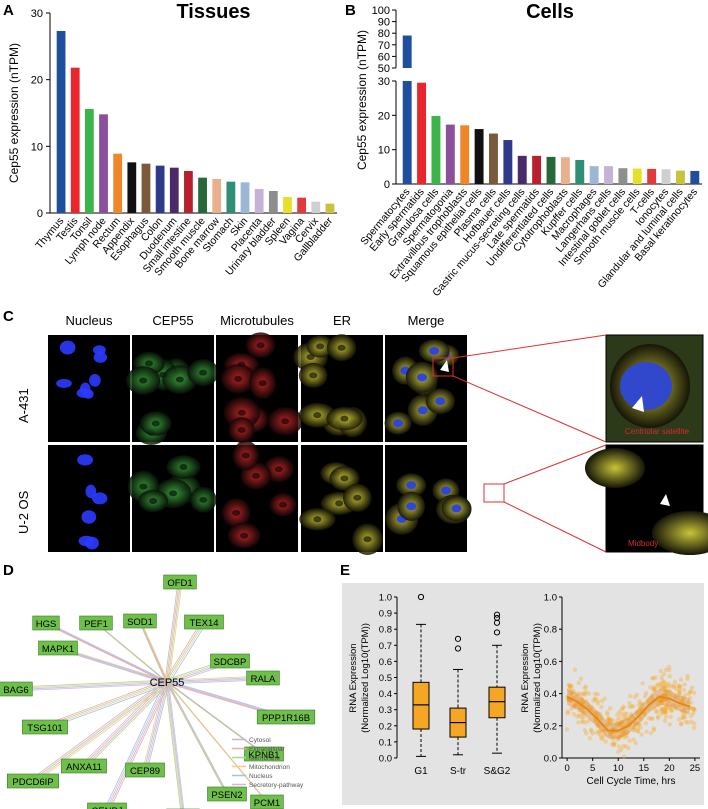 Image resolution: width=708 pixels, height=809 pixels. I want to click on y-tick-label: 0, so click(387, 185).